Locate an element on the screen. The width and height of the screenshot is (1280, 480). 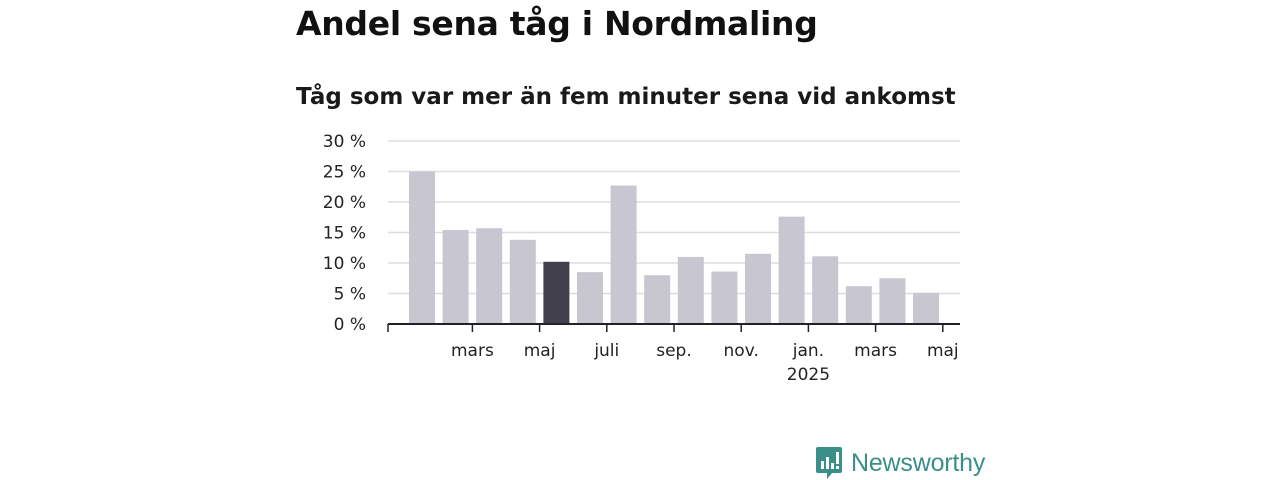
y-tick-label: 10 % is located at coordinates (344, 264).